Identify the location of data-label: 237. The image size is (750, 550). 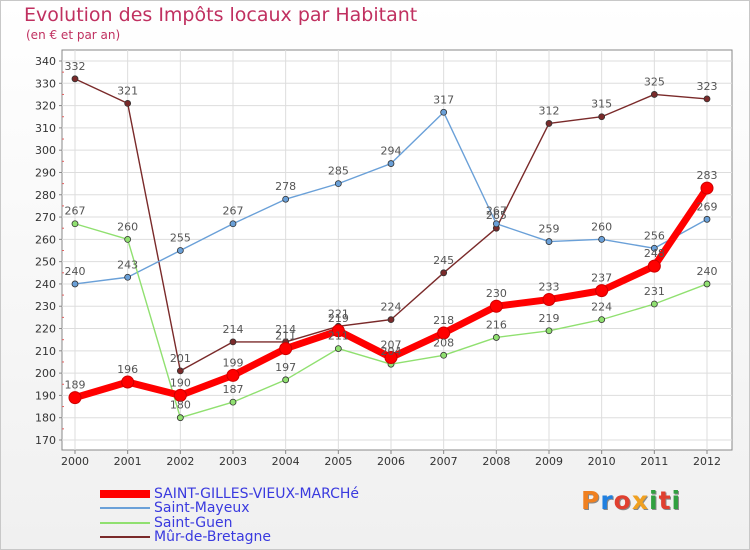
(601, 278).